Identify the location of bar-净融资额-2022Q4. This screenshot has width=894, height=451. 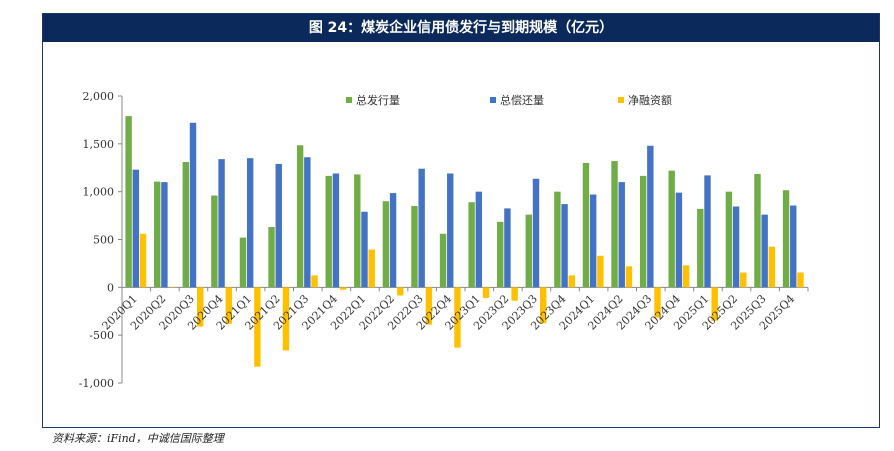
(457, 317).